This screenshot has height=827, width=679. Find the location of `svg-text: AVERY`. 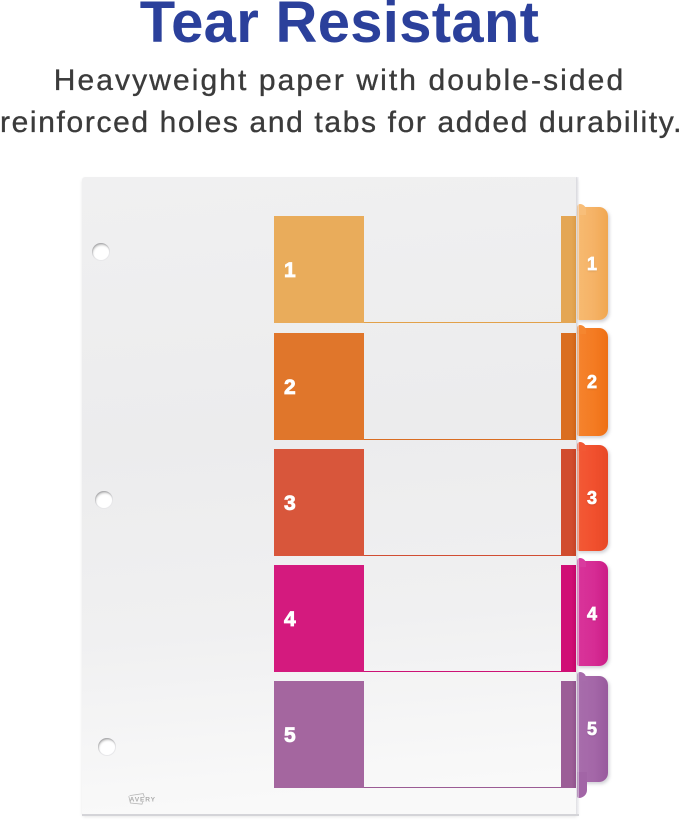

svg-text: AVERY is located at coordinates (143, 800).